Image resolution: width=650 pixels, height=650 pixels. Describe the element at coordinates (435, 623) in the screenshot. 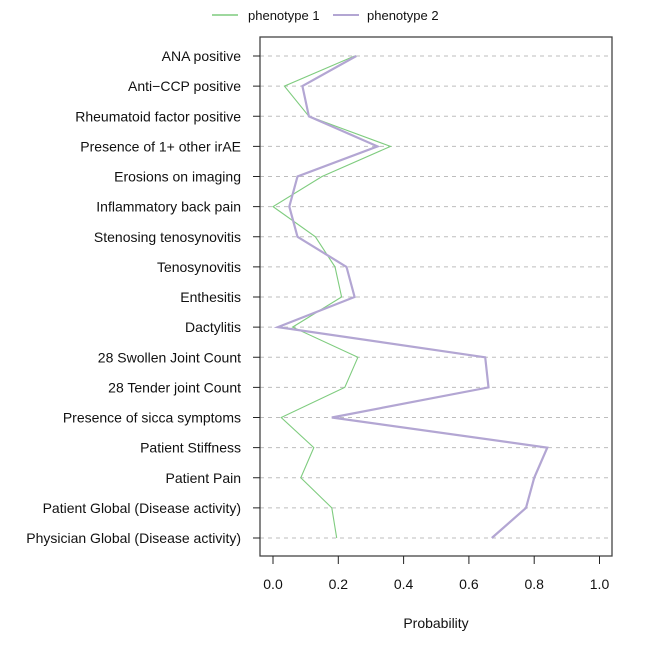

I see `x-axis-label: Probability` at that location.